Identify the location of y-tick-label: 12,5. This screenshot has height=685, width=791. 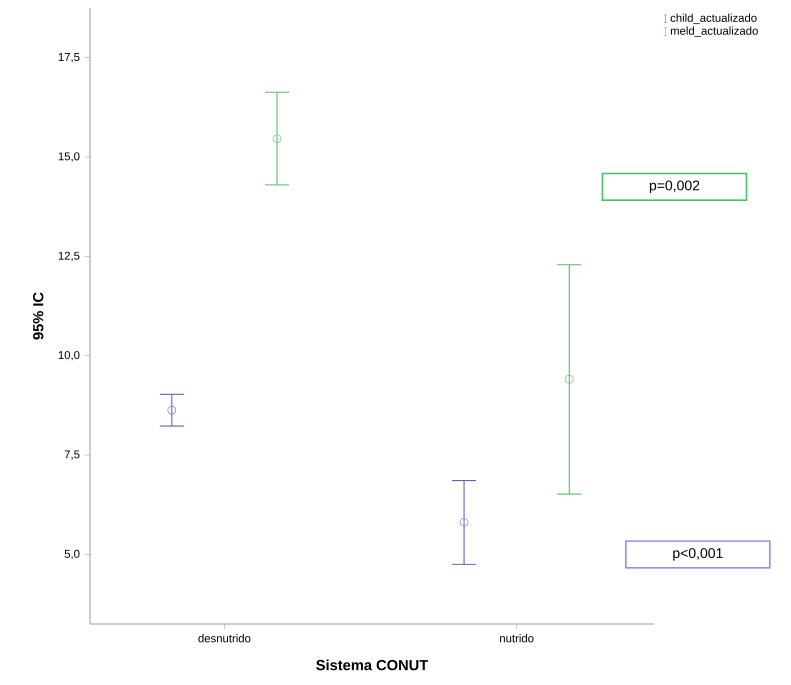
(69, 257).